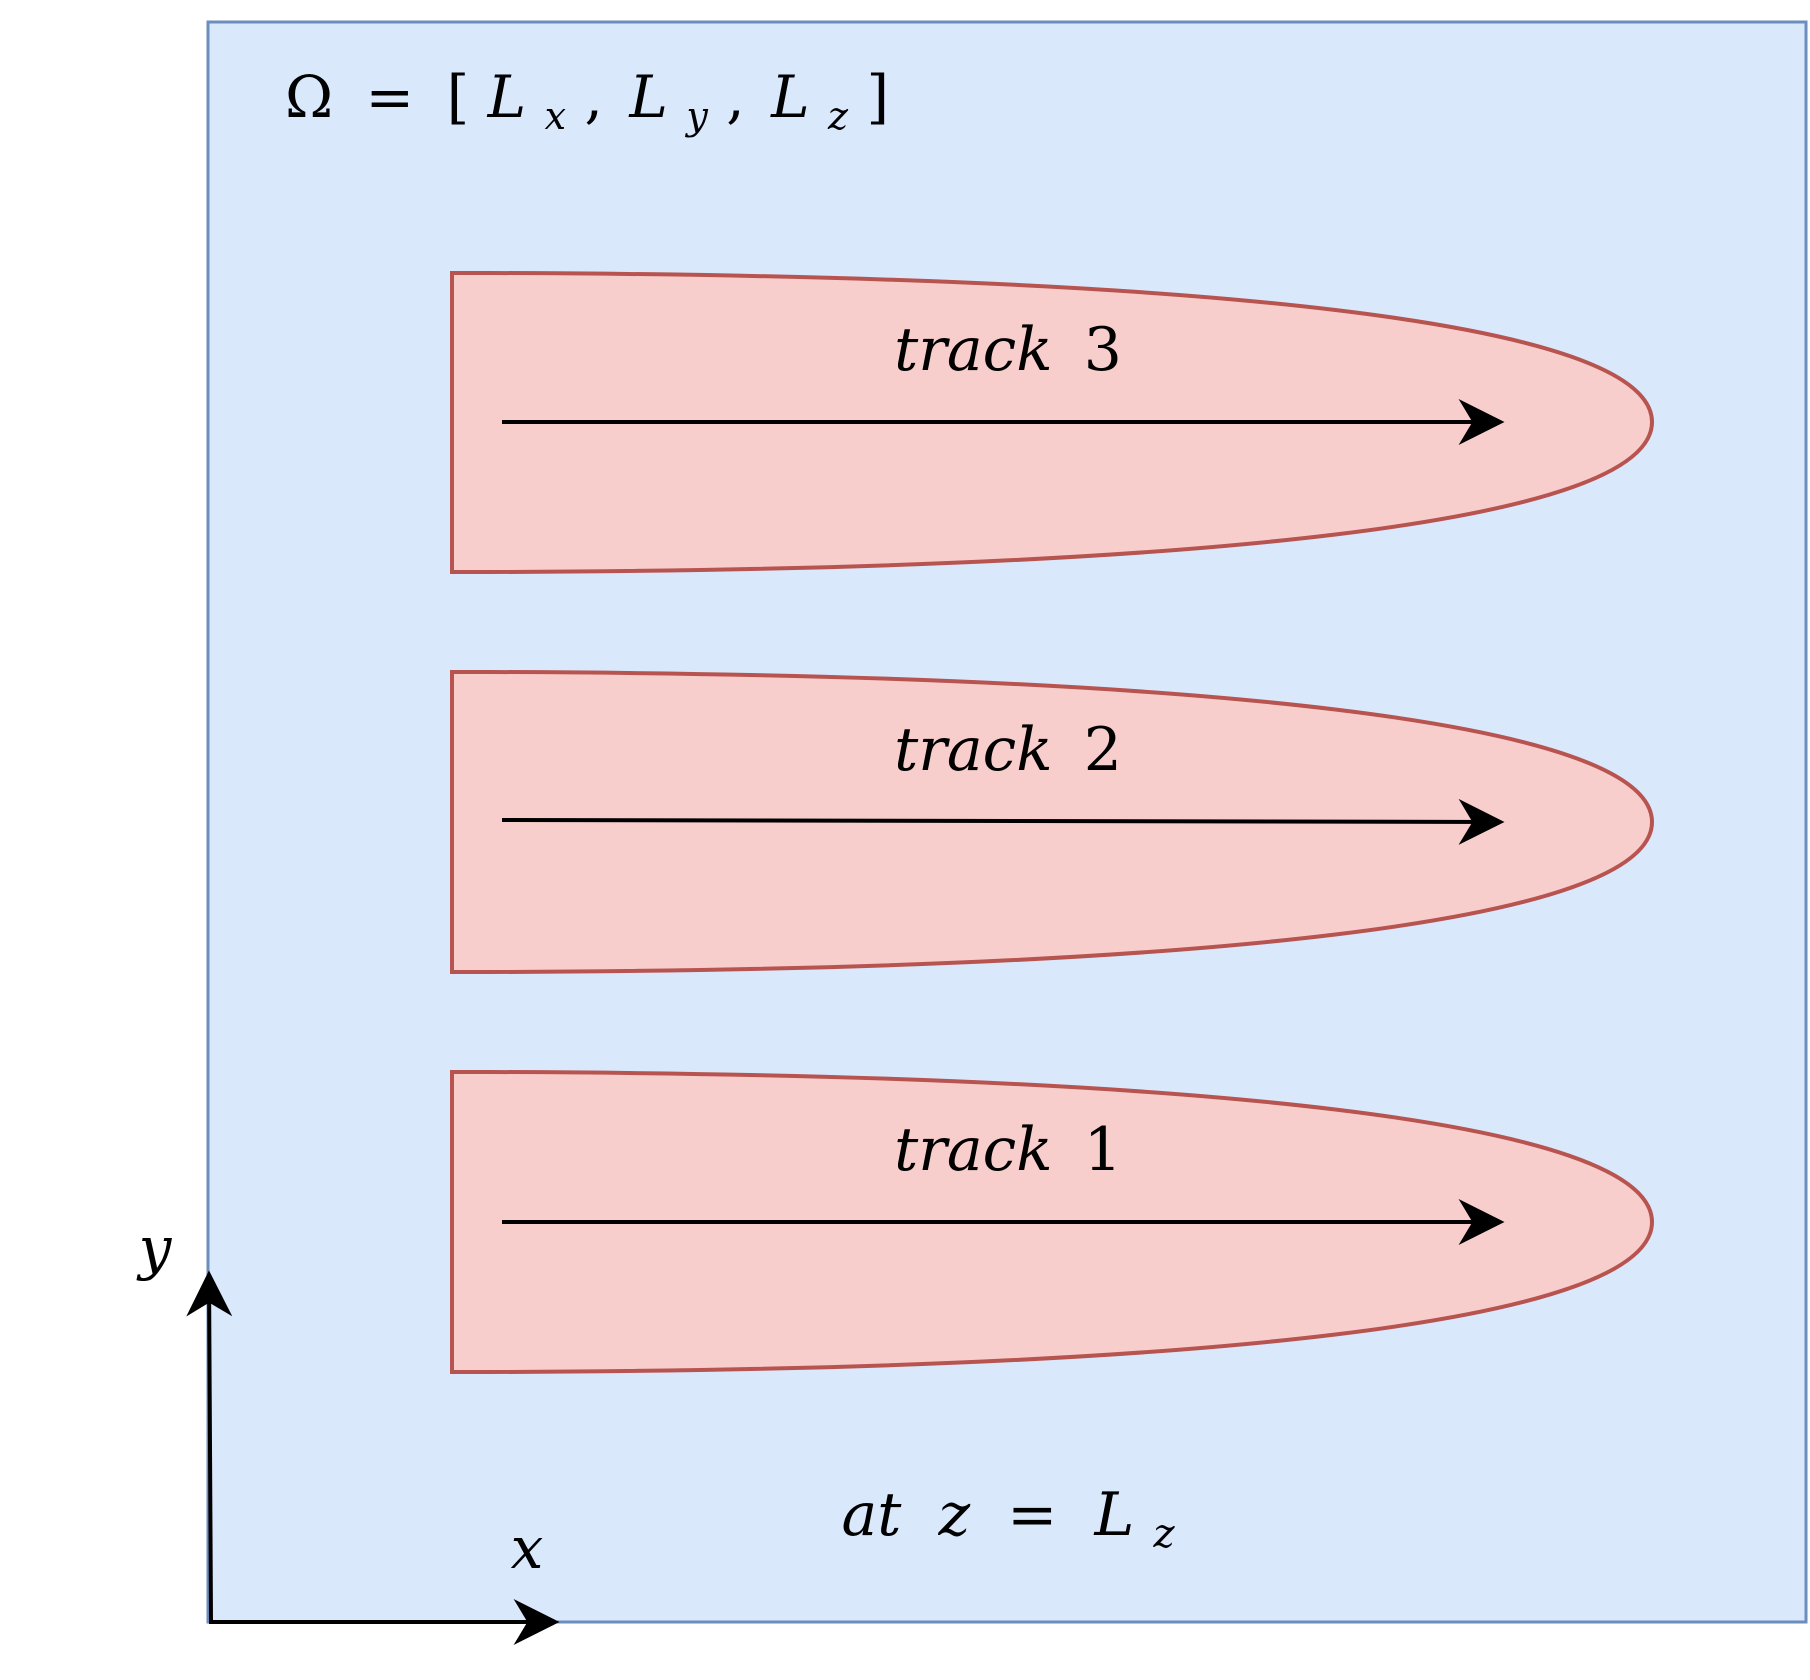 The width and height of the screenshot is (1810, 1680). I want to click on track-1: track 1, so click(1052, 1222).